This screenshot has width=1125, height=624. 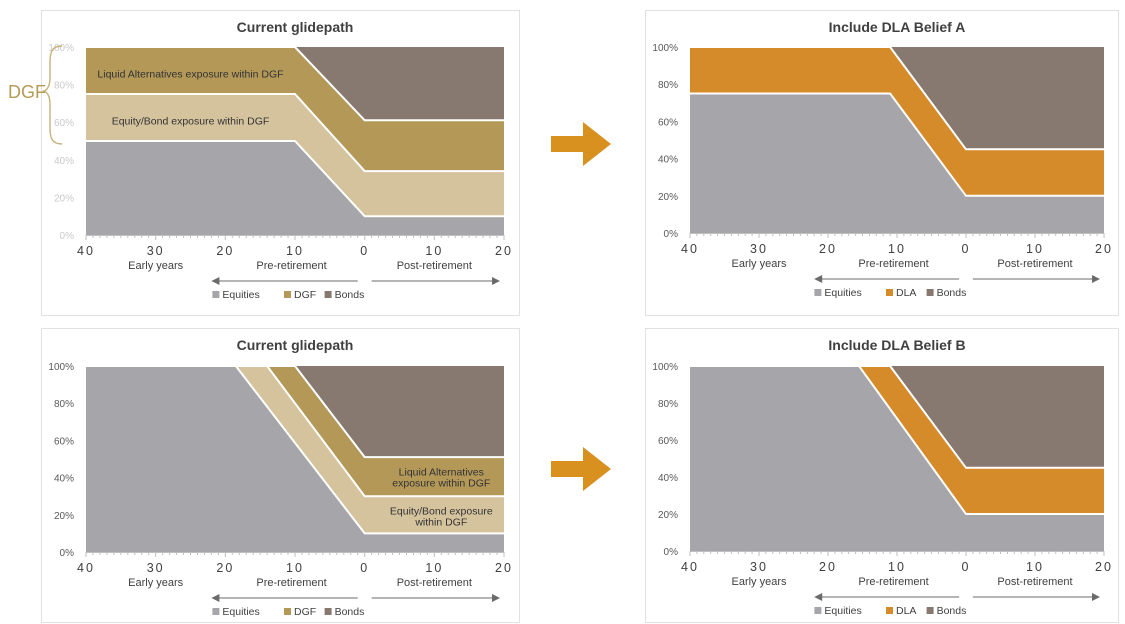 I want to click on legend-label-dgf: DGF, so click(x=305, y=295).